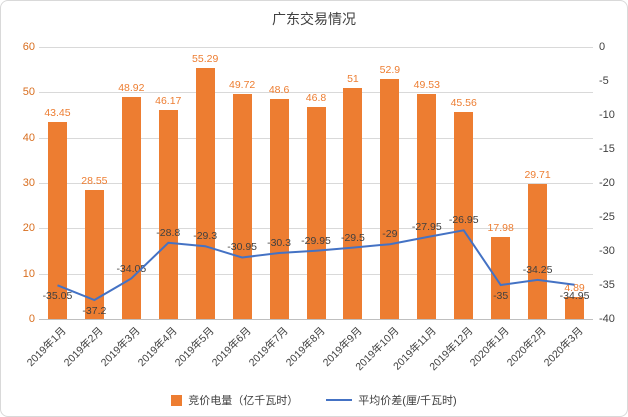  What do you see at coordinates (607, 183) in the screenshot?
I see `y-right-tick-label: -20` at bounding box center [607, 183].